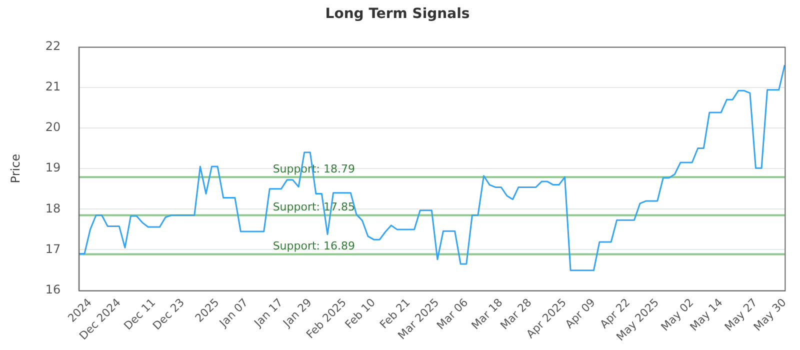 The width and height of the screenshot is (800, 350). What do you see at coordinates (53, 87) in the screenshot?
I see `y-tick-label: 21` at bounding box center [53, 87].